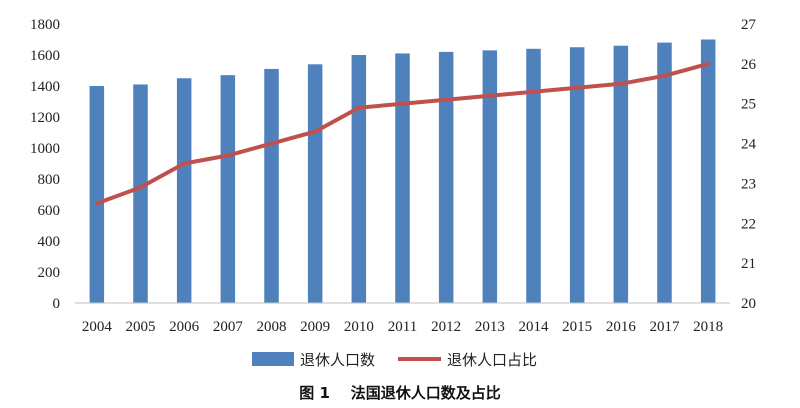  Describe the element at coordinates (620, 83) in the screenshot. I see `line-point-2016` at that location.